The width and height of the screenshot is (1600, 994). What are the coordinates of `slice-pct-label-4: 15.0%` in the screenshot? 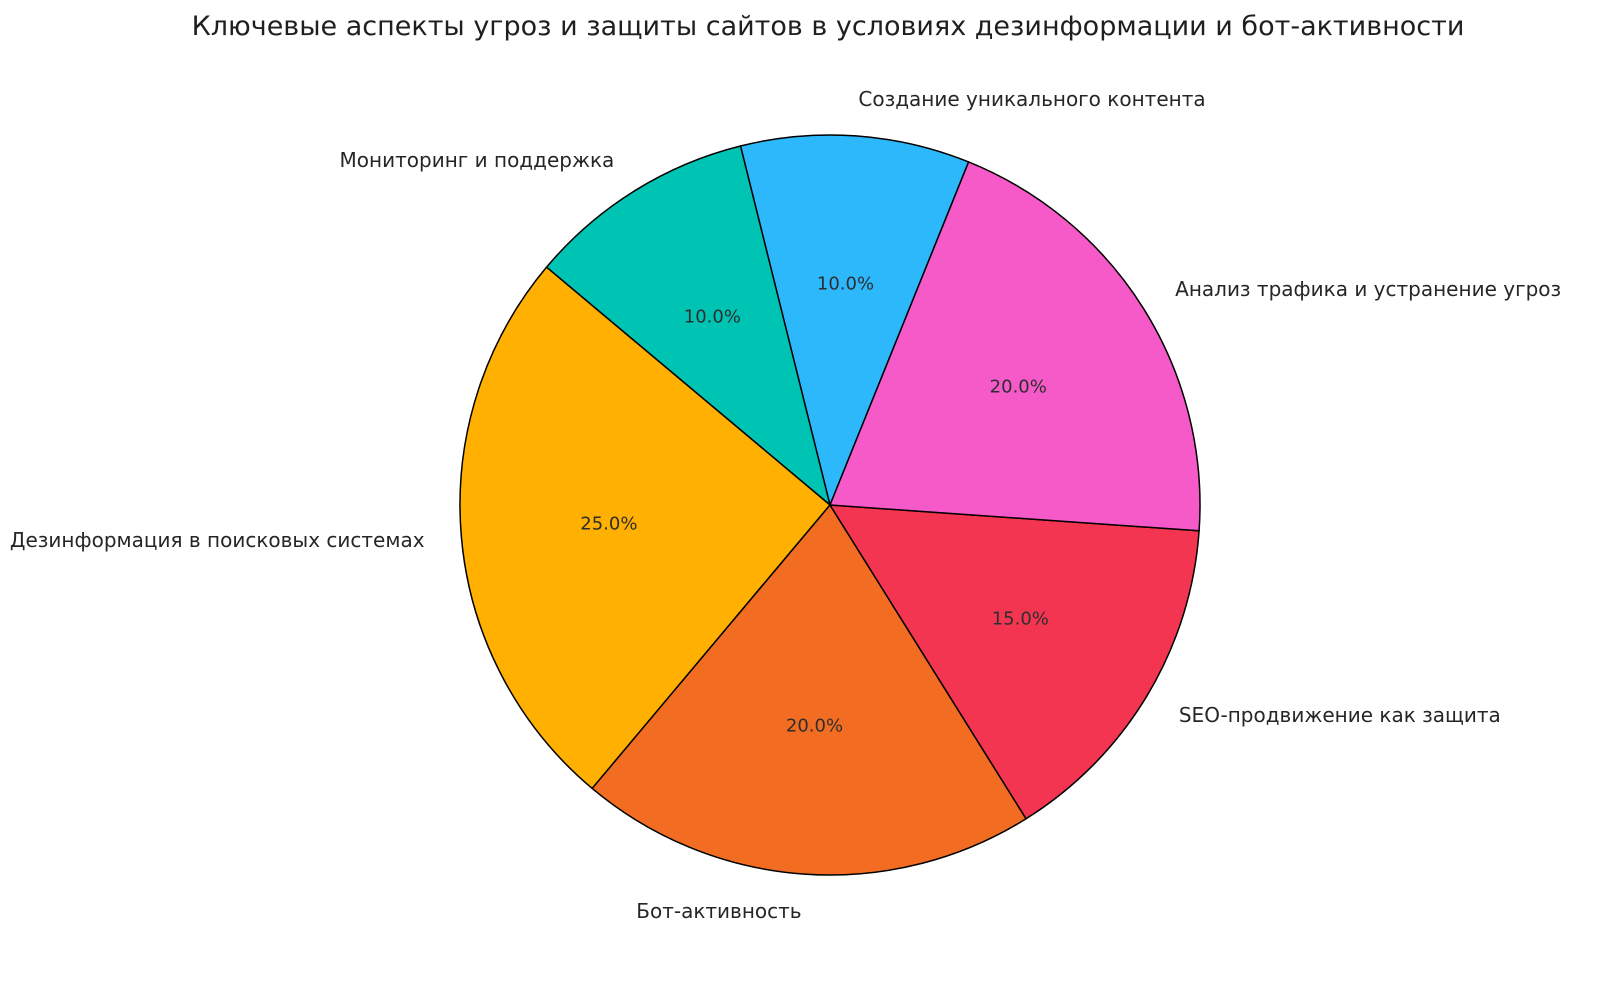 It's located at (1020, 619).